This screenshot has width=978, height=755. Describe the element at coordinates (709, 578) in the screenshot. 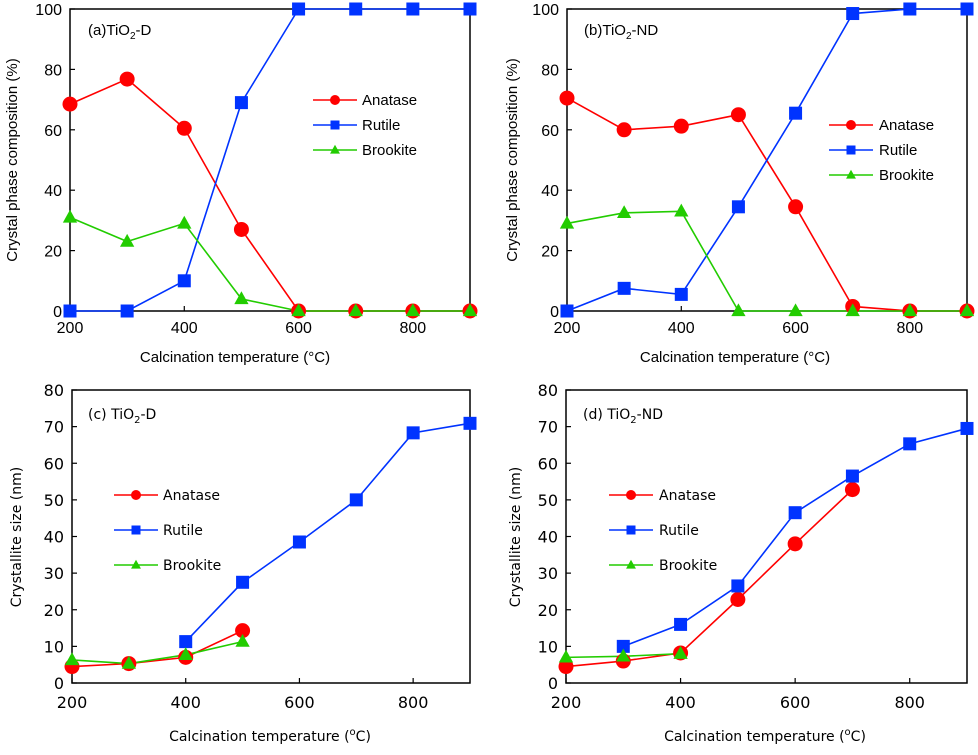

I see `series-line-anatase` at that location.